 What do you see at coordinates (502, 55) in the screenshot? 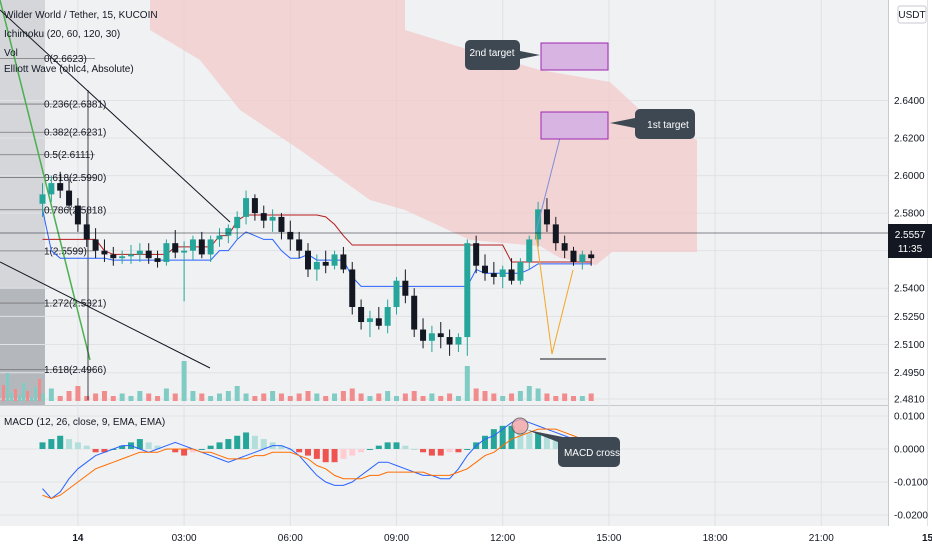
I see `second-target-callout-bg` at bounding box center [502, 55].